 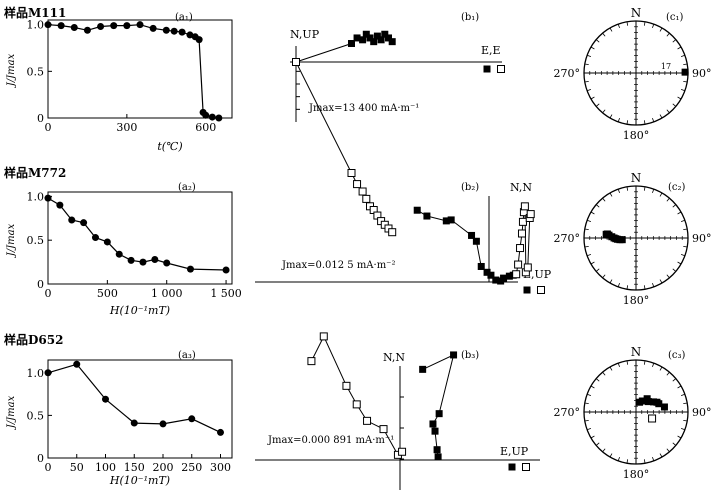 I want to click on ylabel-a3: J/Jmax, so click(x=11, y=412).